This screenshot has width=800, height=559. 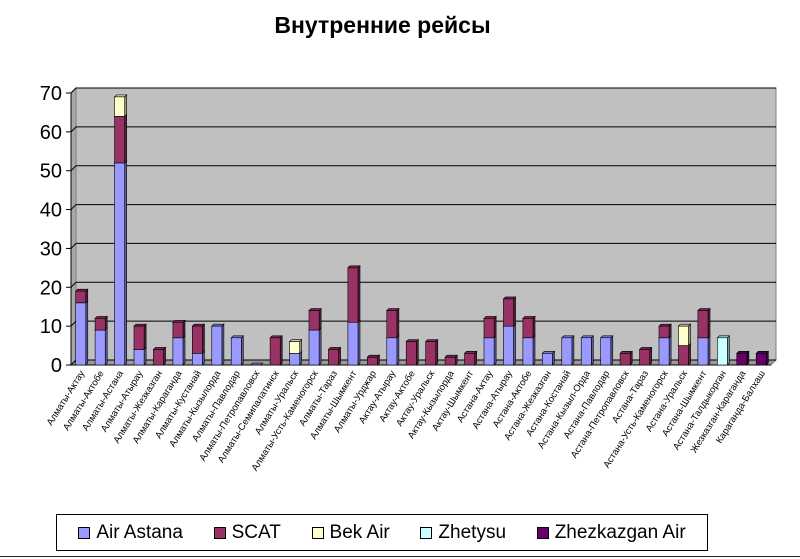 I want to click on legend-item: Bek Air, so click(x=350, y=532).